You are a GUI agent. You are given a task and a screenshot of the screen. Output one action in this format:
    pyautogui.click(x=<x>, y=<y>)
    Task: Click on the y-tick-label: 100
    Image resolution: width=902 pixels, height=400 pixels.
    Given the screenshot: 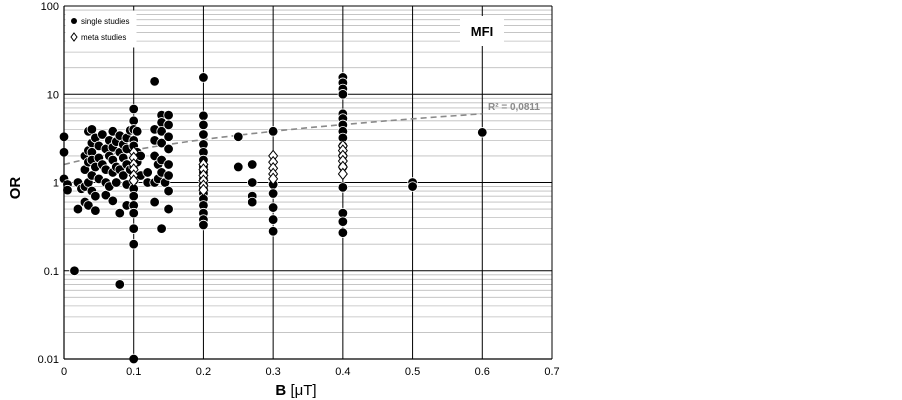 What is the action you would take?
    pyautogui.click(x=50, y=7)
    